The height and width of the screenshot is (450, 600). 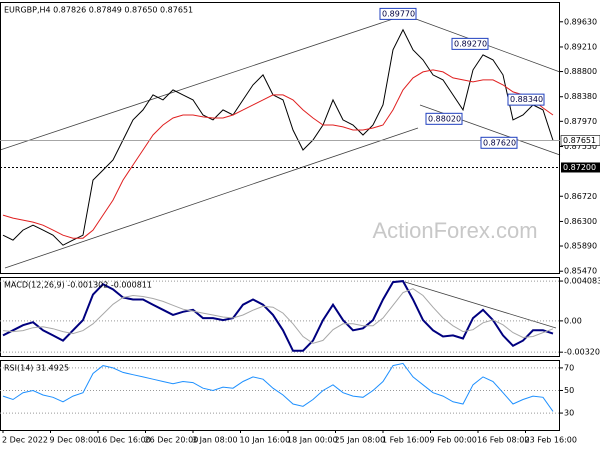 I want to click on current-price-bg, so click(x=580, y=140).